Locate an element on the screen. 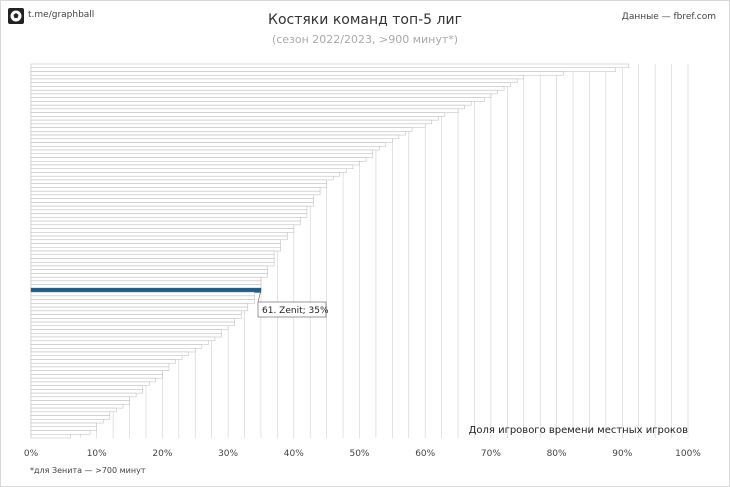 Image resolution: width=730 pixels, height=487 pixels. graphball-logo-icon is located at coordinates (16, 16).